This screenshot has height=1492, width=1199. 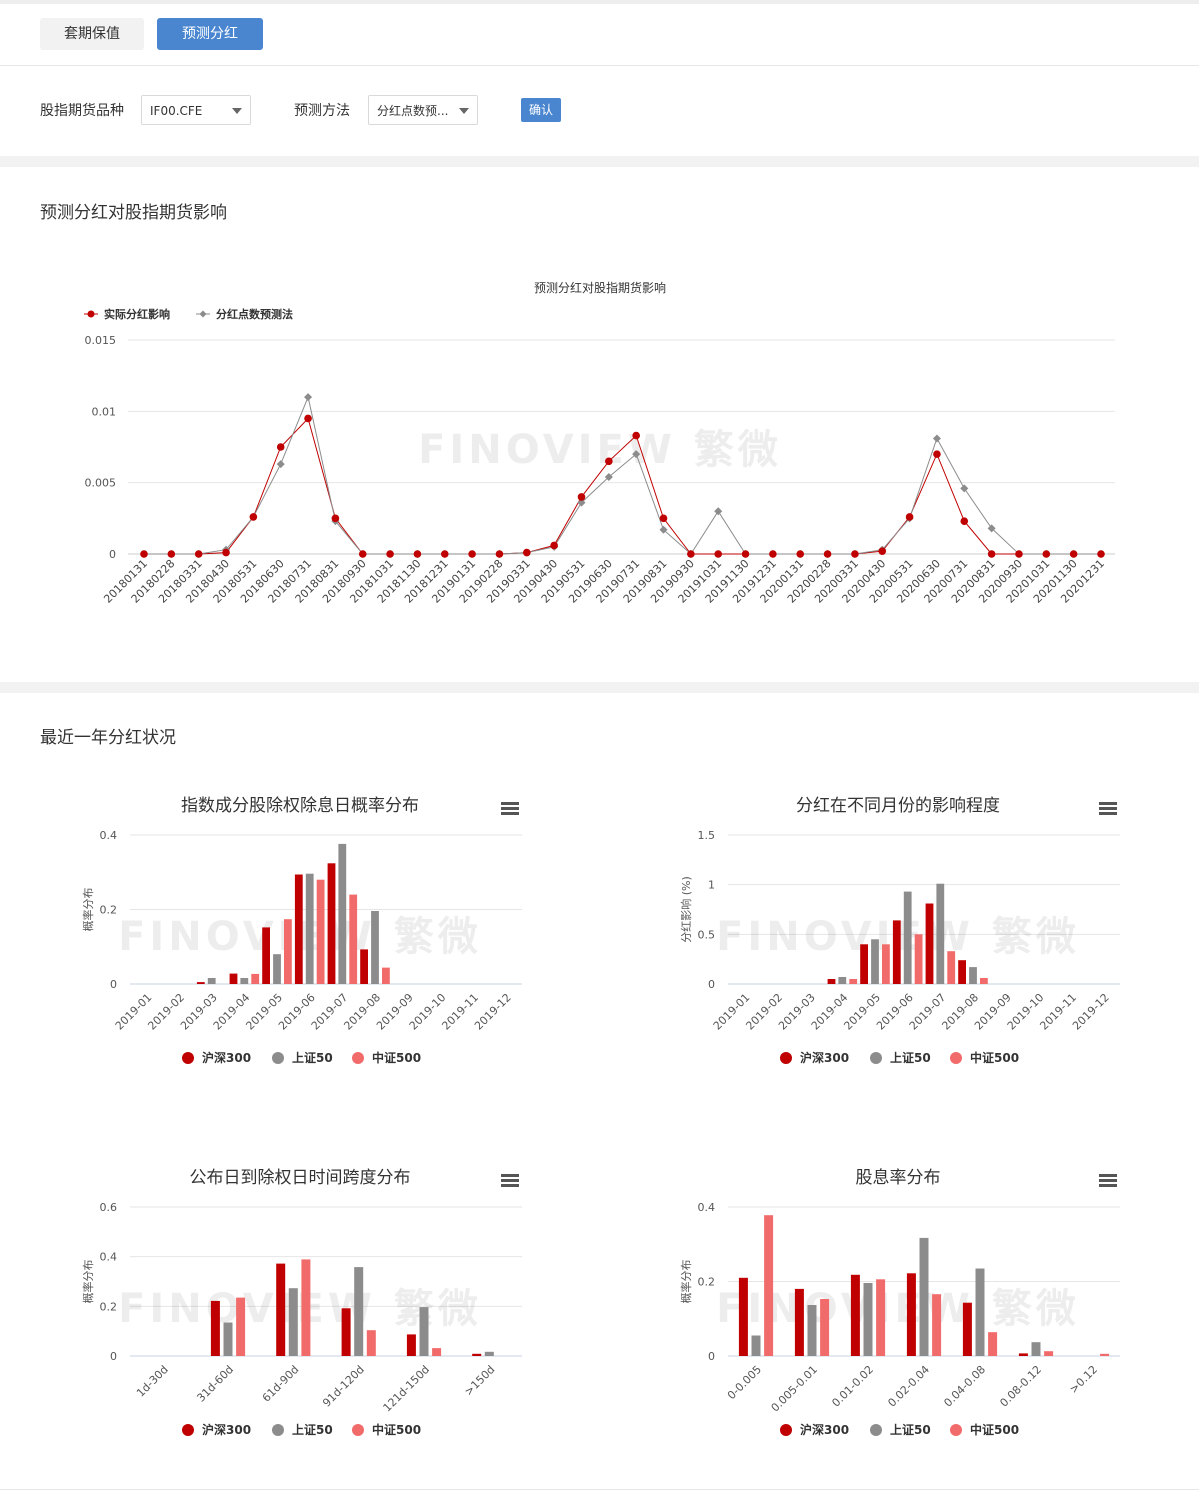 I want to click on x-tick-label: 2019-12, so click(x=1091, y=1012).